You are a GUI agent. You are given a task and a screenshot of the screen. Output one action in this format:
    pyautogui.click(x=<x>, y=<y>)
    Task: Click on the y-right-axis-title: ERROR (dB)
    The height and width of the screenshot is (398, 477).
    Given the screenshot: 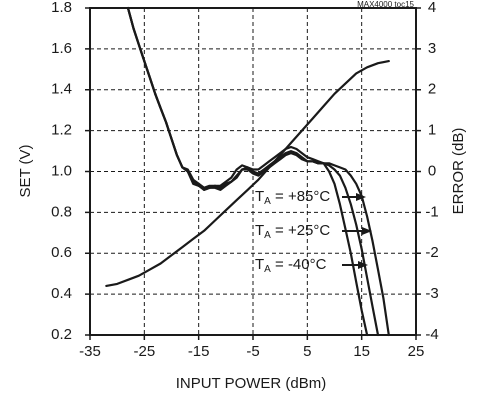 What is the action you would take?
    pyautogui.click(x=458, y=171)
    